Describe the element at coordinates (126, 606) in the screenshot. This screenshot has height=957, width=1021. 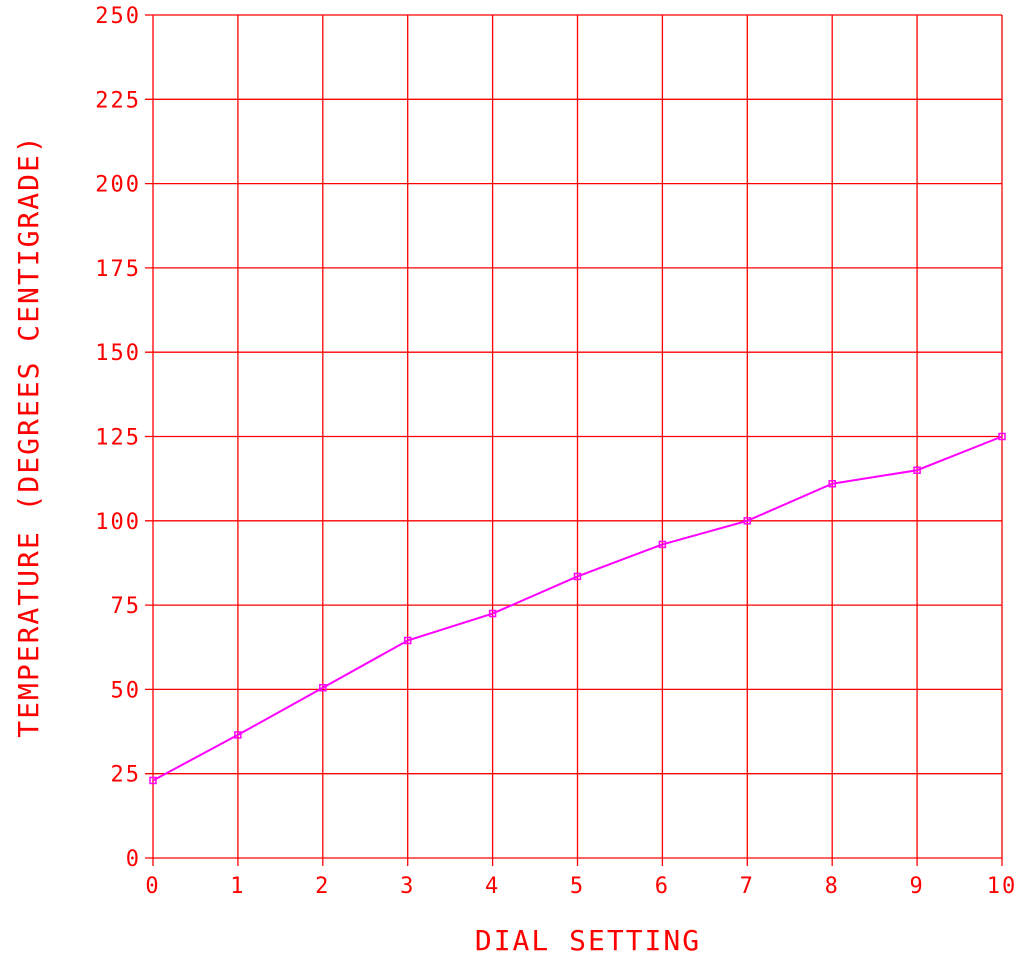
I see `y-tick-label: 75` at that location.